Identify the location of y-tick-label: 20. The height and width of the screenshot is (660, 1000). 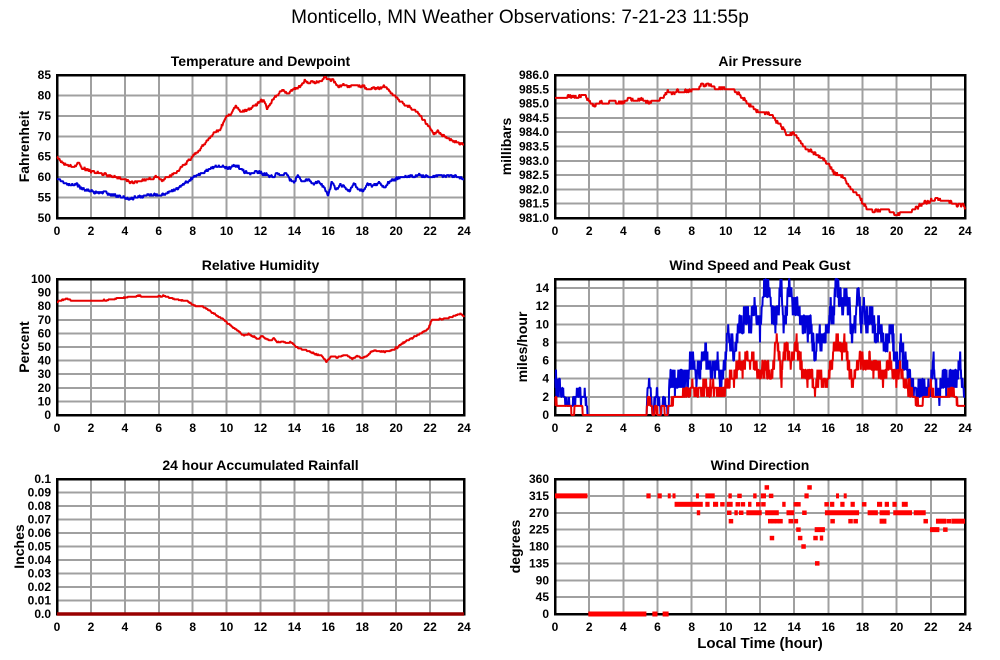
(45, 388).